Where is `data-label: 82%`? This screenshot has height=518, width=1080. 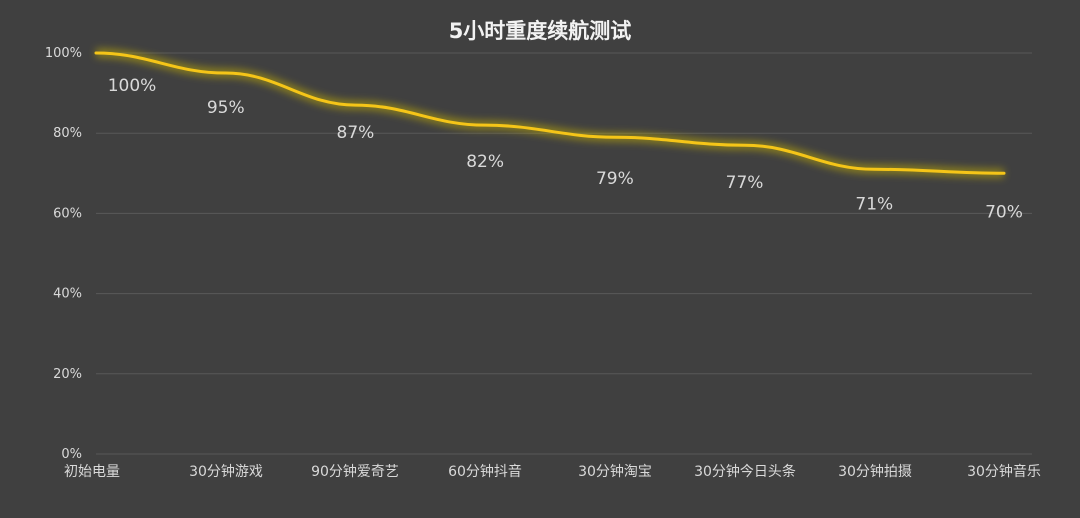
data-label: 82% is located at coordinates (485, 162).